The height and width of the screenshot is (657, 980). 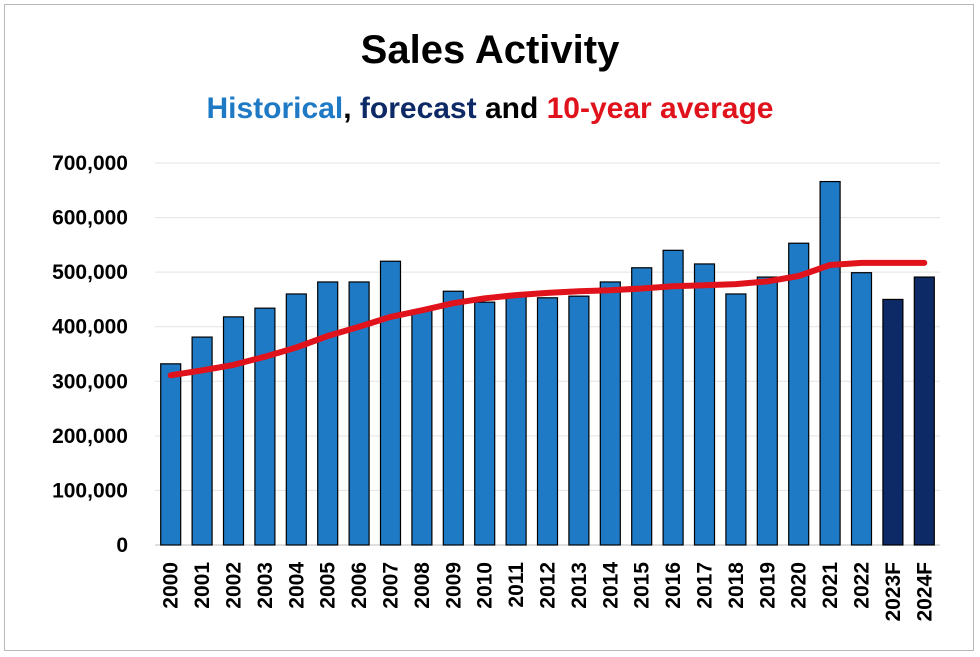 I want to click on y-tick-label: 300,000, so click(x=90, y=381).